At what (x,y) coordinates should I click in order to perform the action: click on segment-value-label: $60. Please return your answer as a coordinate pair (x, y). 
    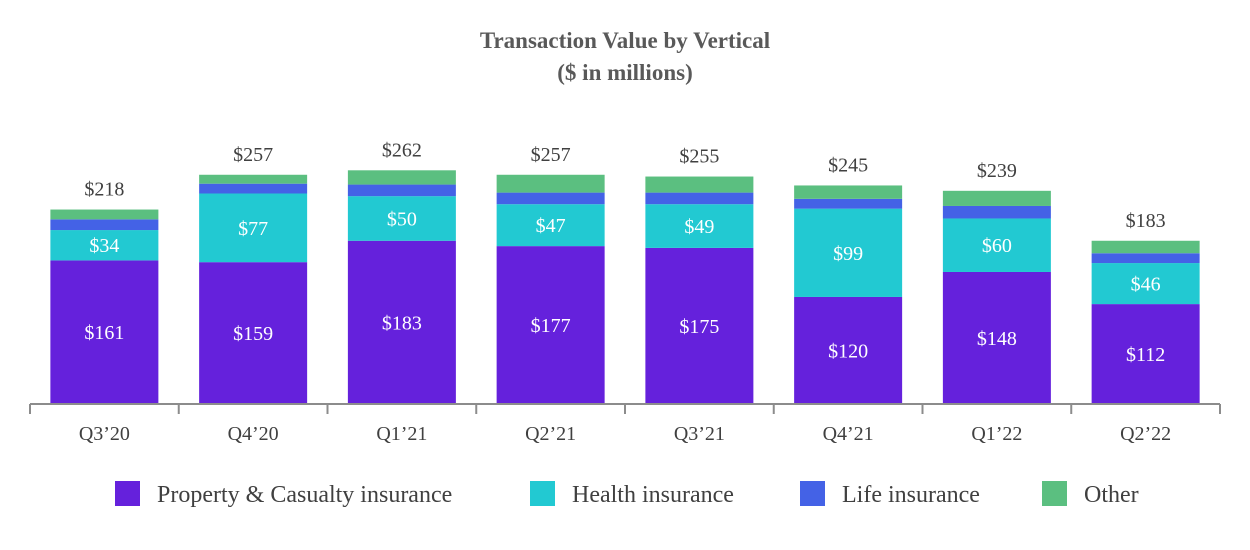
    Looking at the image, I should click on (997, 246).